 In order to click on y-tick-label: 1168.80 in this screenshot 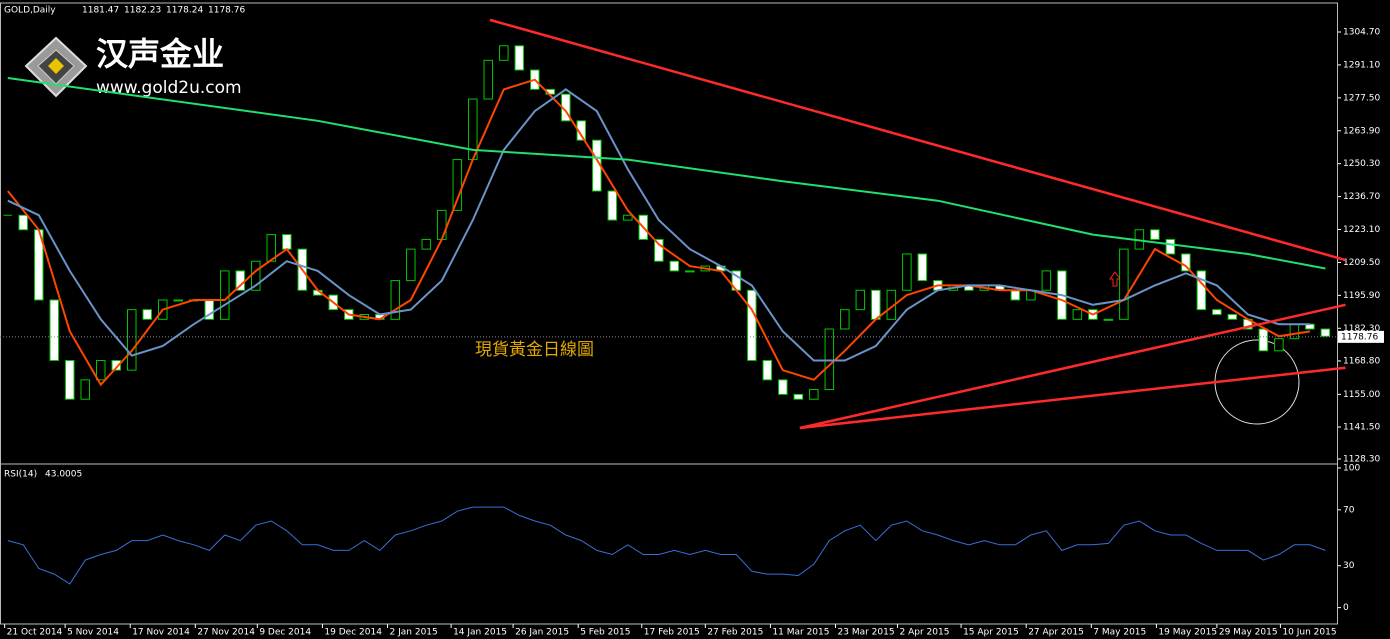, I will do `click(1361, 361)`.